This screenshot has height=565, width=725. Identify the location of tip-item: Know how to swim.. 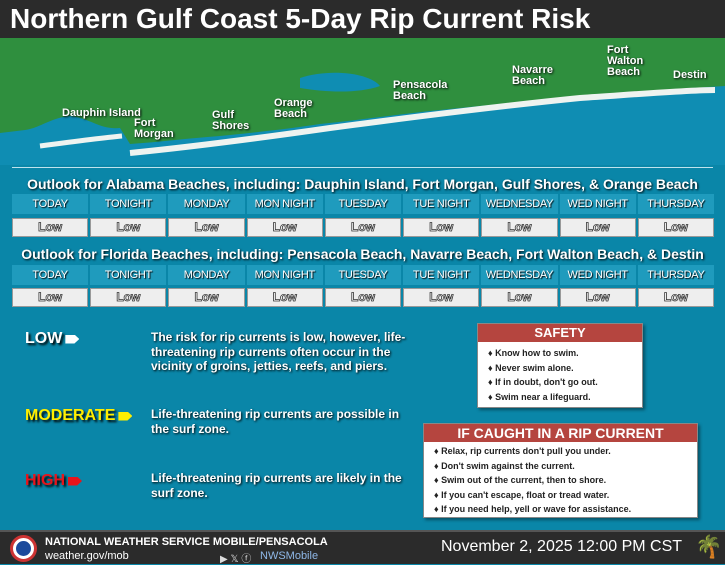
(560, 353).